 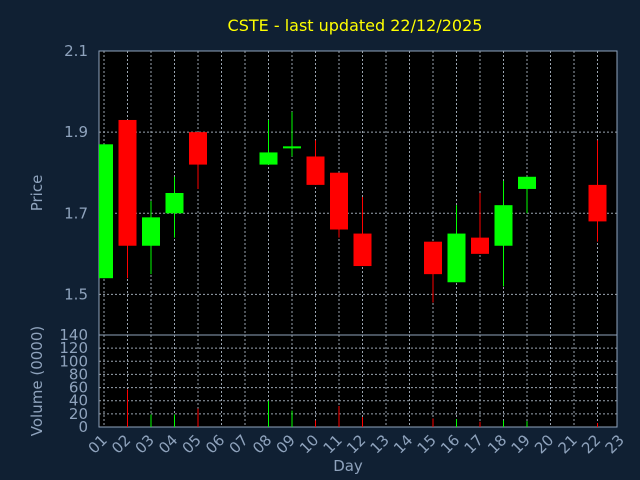 What do you see at coordinates (76, 172) in the screenshot?
I see `price-tick-labels: 2.1 1.9 1.7 1.5` at bounding box center [76, 172].